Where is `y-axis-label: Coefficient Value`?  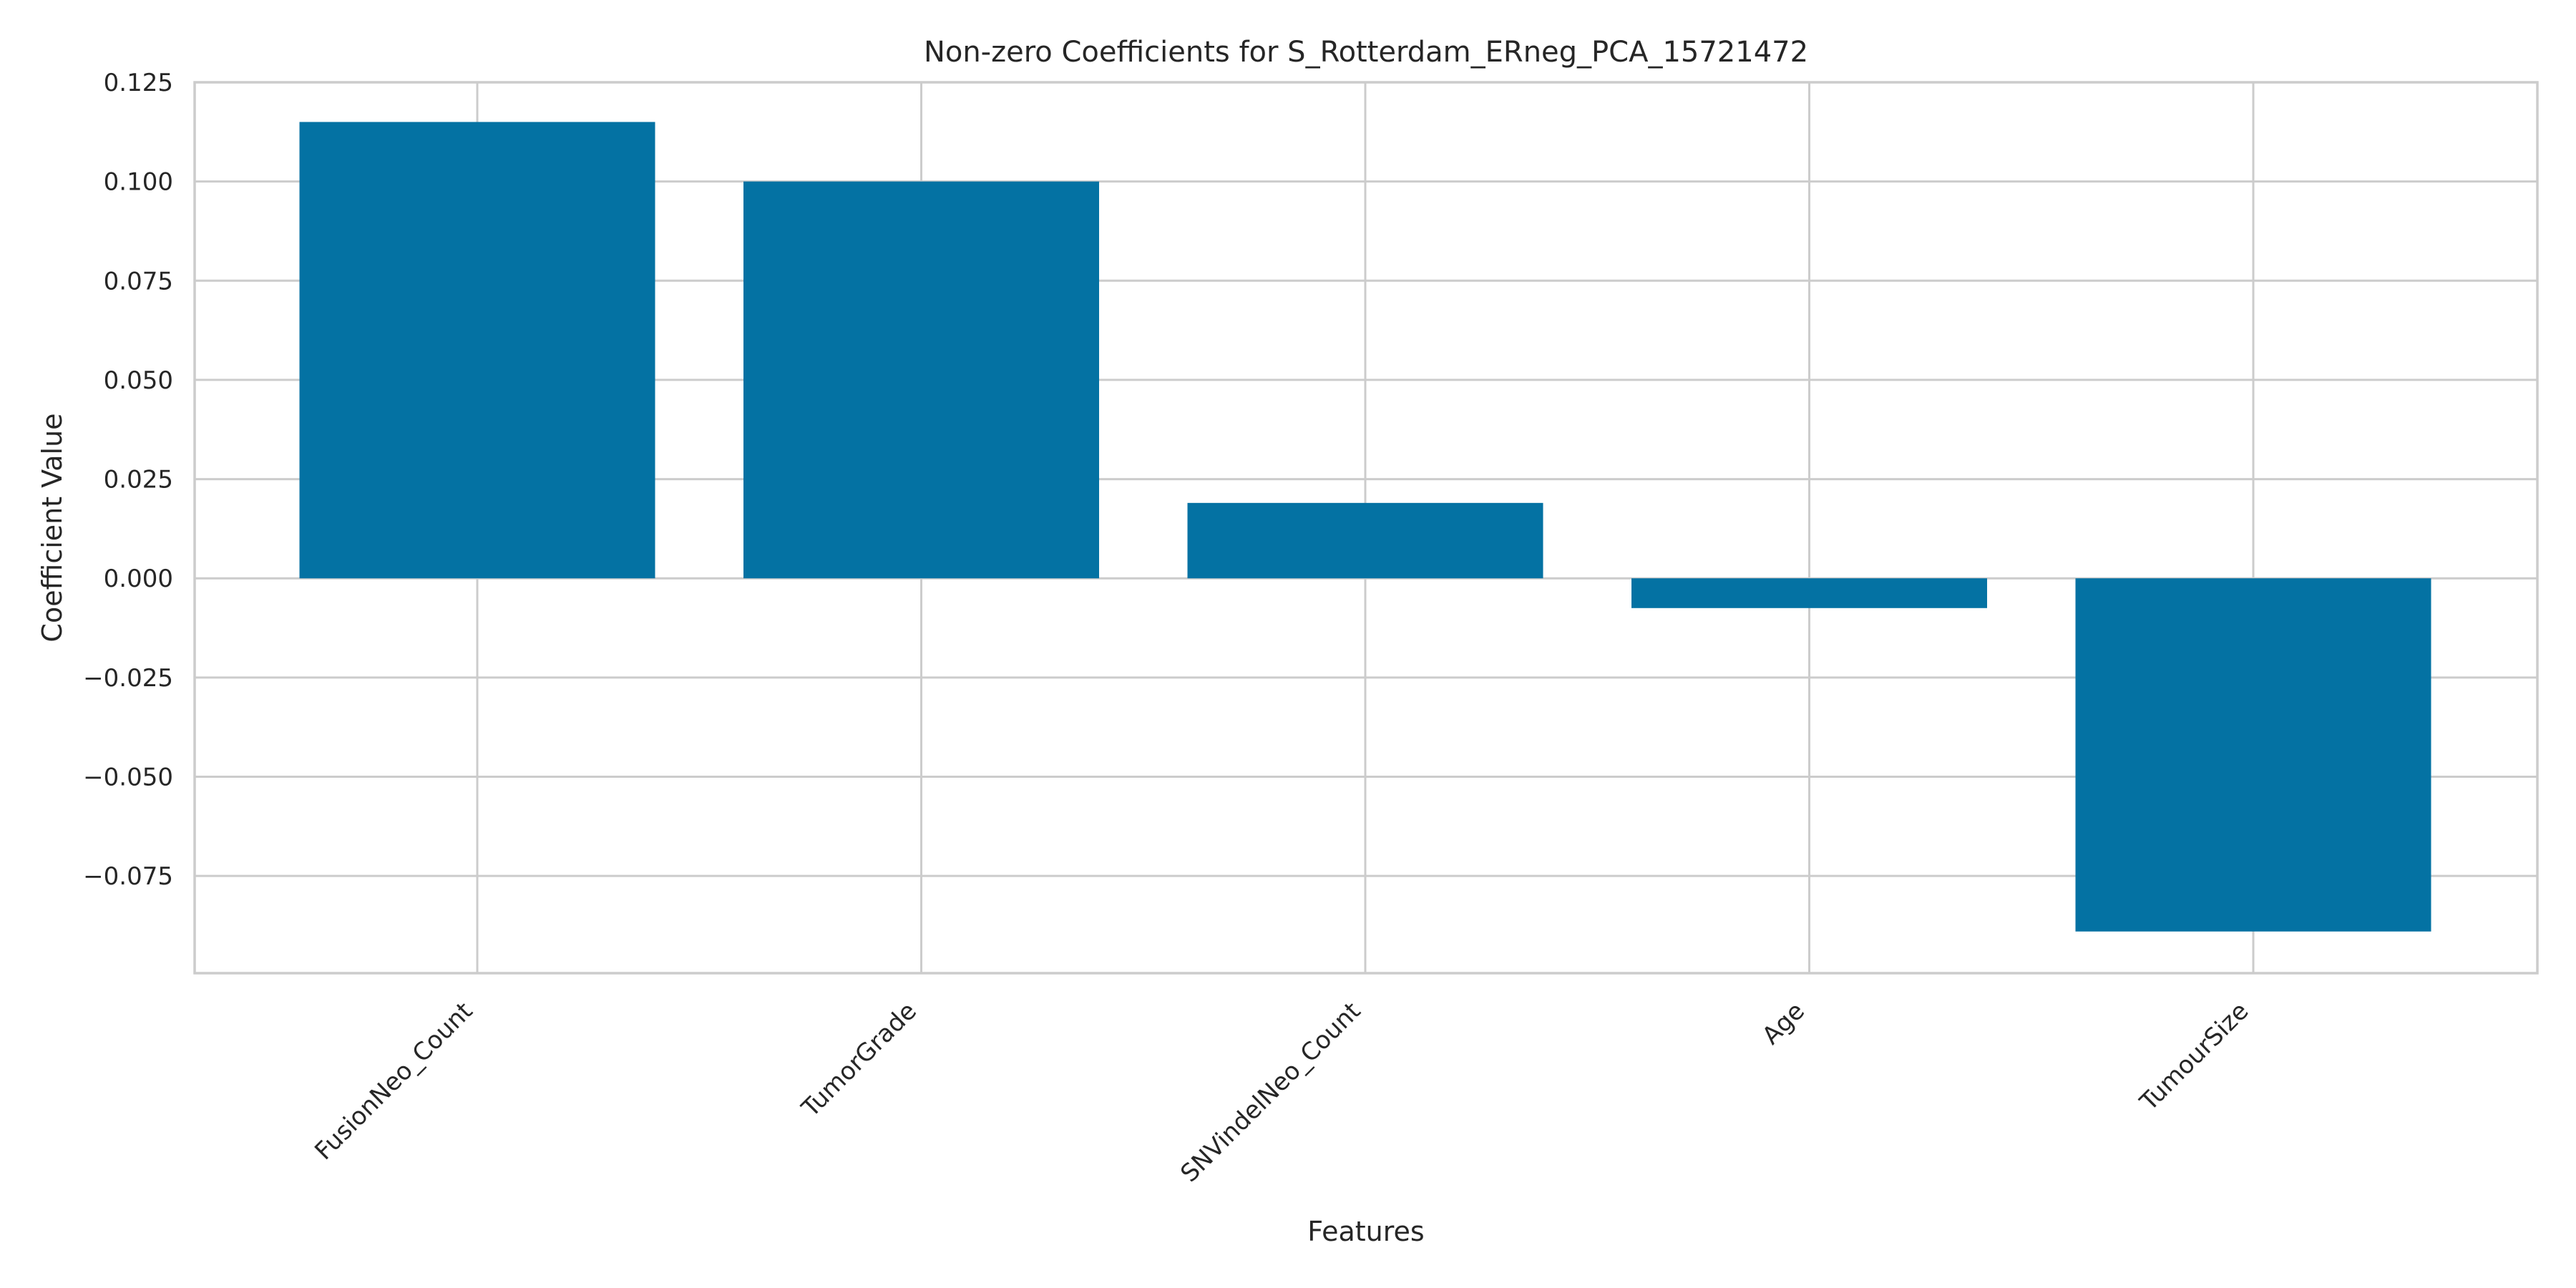
y-axis-label: Coefficient Value is located at coordinates (52, 527).